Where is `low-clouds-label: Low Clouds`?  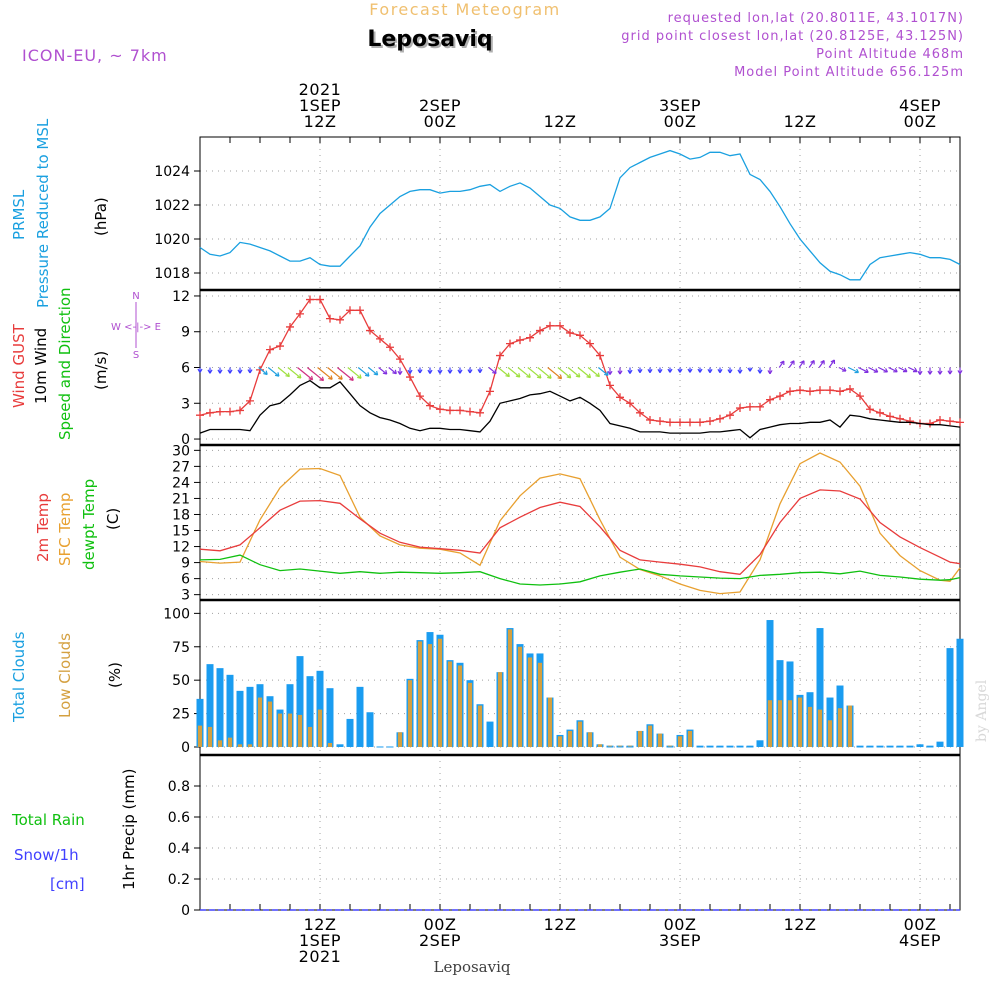 low-clouds-label: Low Clouds is located at coordinates (65, 675).